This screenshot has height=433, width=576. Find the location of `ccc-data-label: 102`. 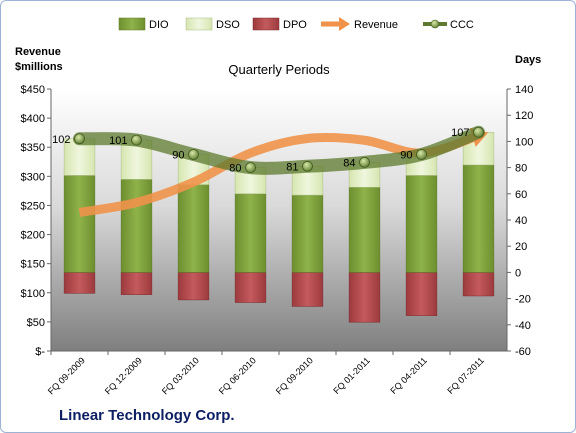

ccc-data-label: 102 is located at coordinates (61, 140).